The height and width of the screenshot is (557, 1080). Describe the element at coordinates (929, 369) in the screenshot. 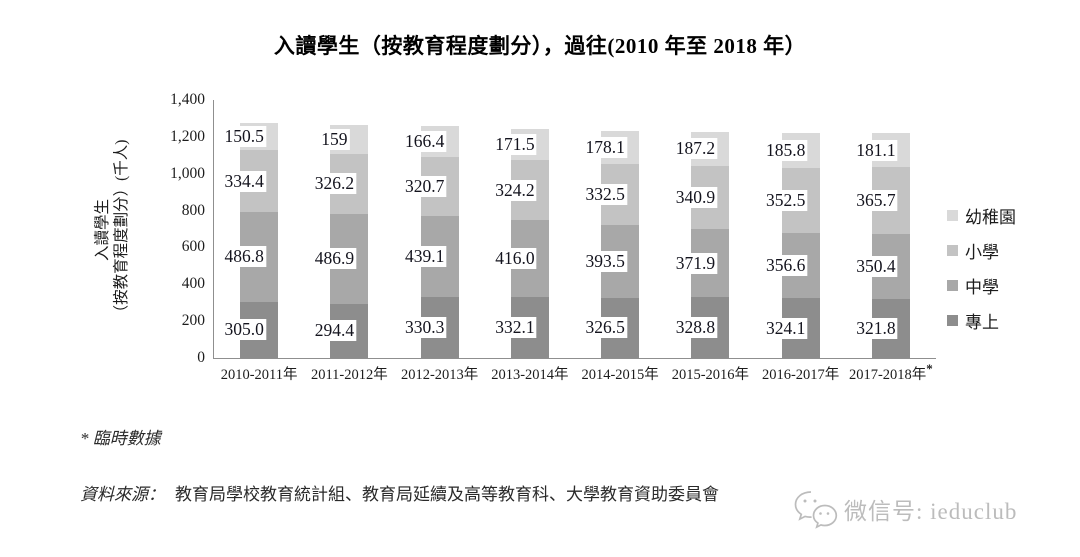

I see `provisional-marker: *` at that location.